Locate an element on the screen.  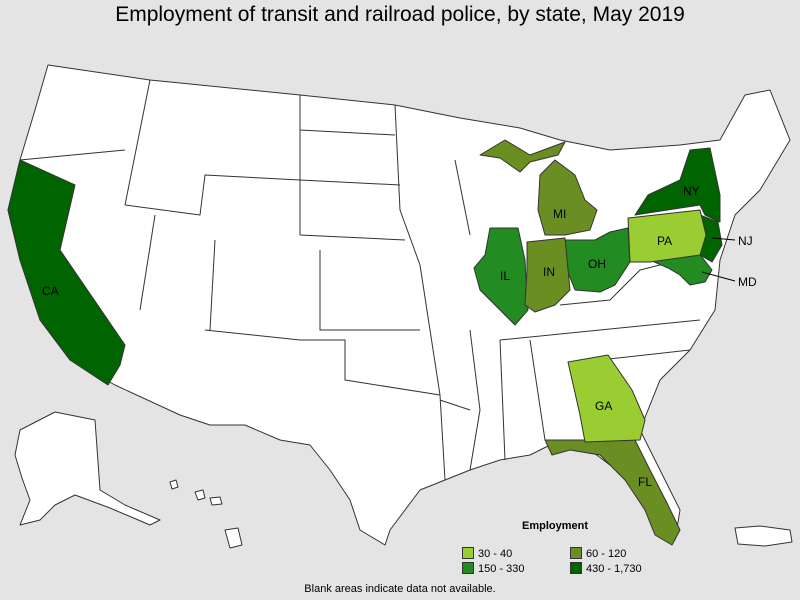
legend-title: Employment is located at coordinates (555, 526).